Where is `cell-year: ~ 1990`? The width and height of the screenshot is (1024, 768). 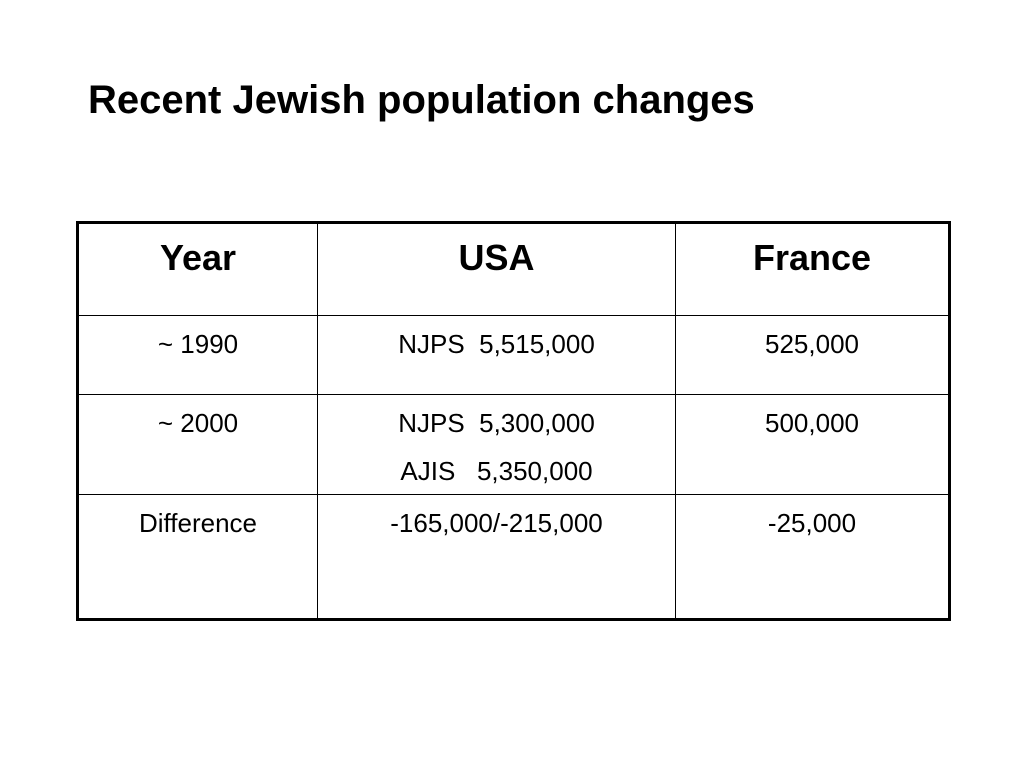
cell-year: ~ 1990 is located at coordinates (197, 355).